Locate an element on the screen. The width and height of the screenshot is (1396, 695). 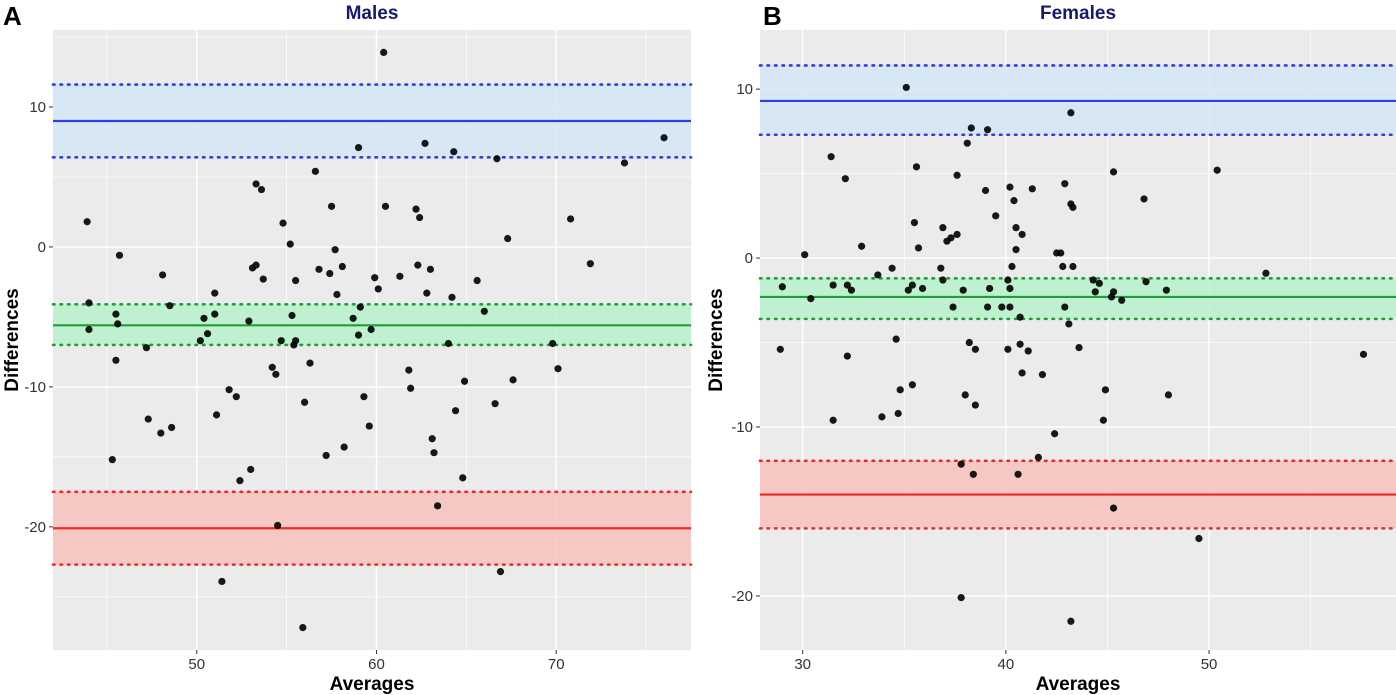
bias-band is located at coordinates (1078, 298).